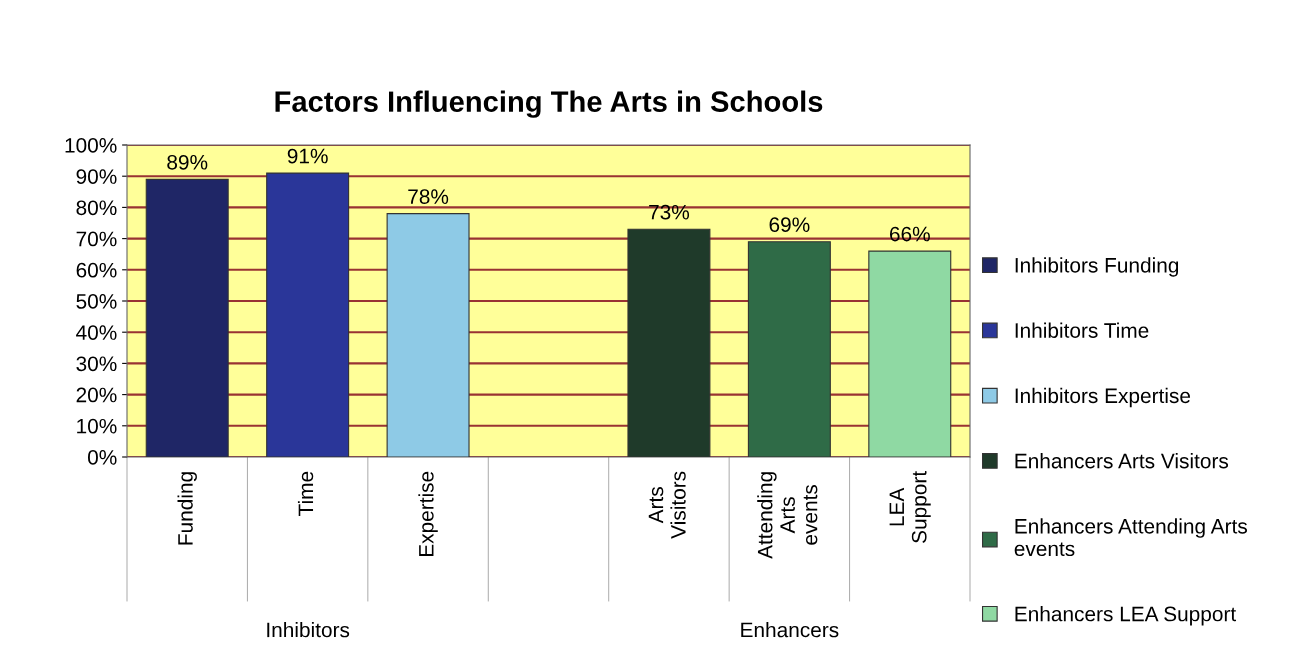  What do you see at coordinates (790, 630) in the screenshot?
I see `text: Enhancers` at bounding box center [790, 630].